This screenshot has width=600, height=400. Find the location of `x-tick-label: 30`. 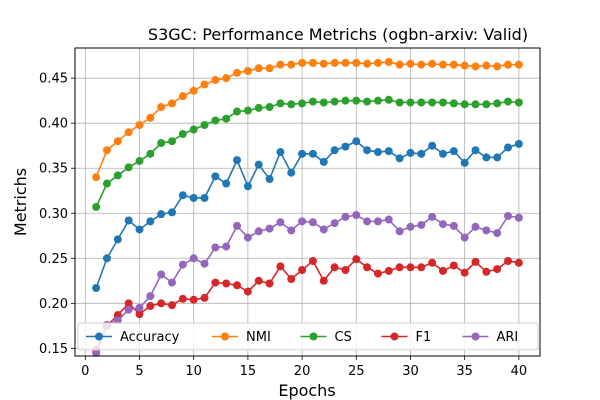

x-tick-label: 30 is located at coordinates (410, 371).